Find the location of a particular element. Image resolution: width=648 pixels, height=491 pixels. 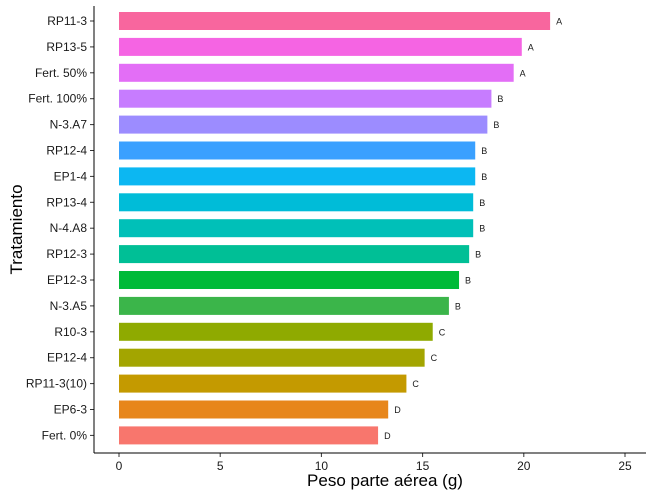

bar-n-3-a7 is located at coordinates (303, 124).